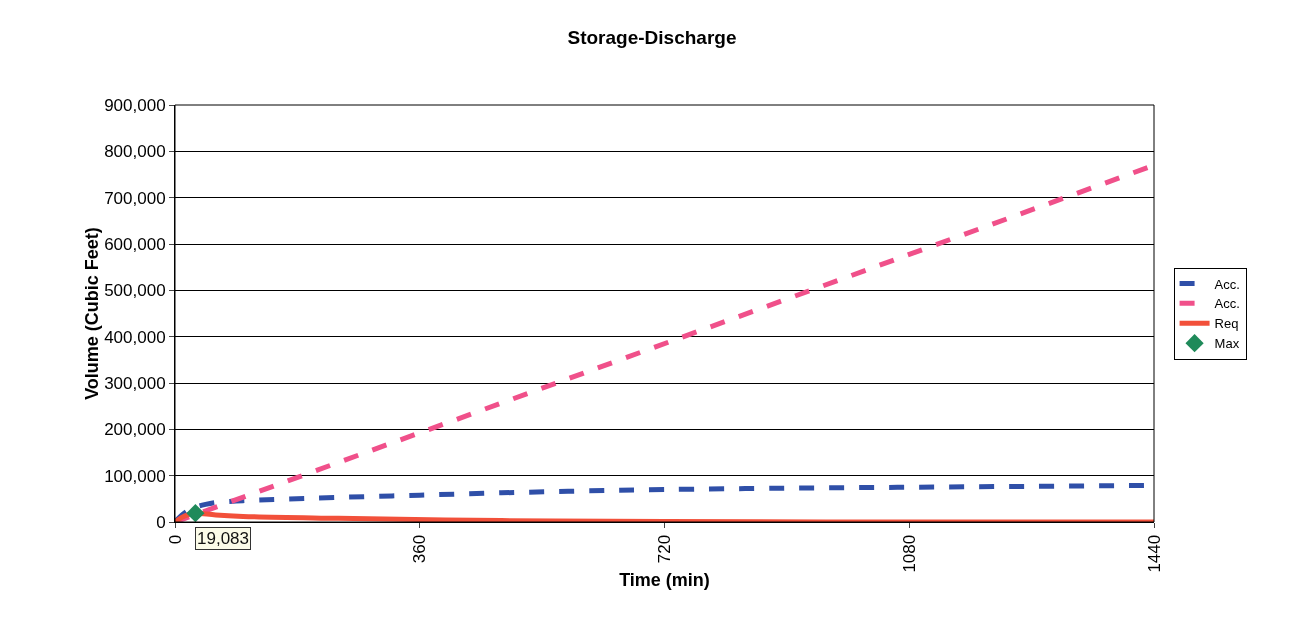 The width and height of the screenshot is (1304, 622). I want to click on y-axis-title: Volume (Cubic Feet), so click(92, 313).